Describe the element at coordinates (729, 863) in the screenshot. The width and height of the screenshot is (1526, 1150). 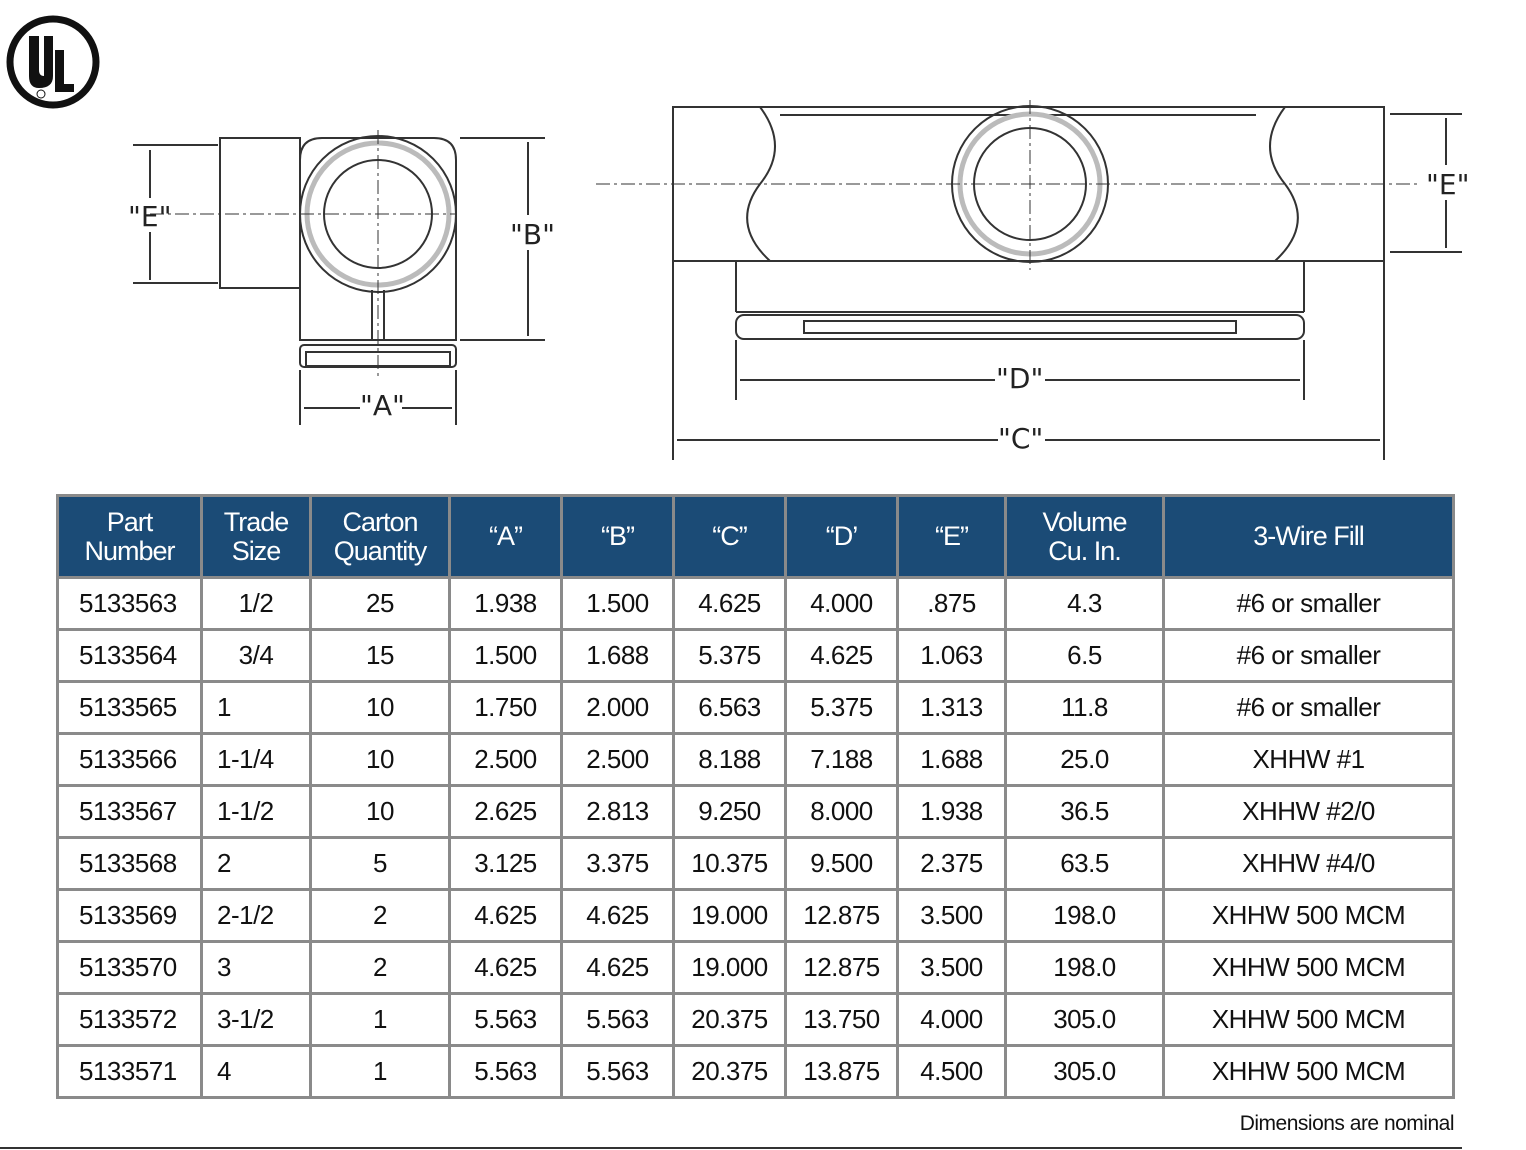
I see `table-cell: 10.375` at that location.